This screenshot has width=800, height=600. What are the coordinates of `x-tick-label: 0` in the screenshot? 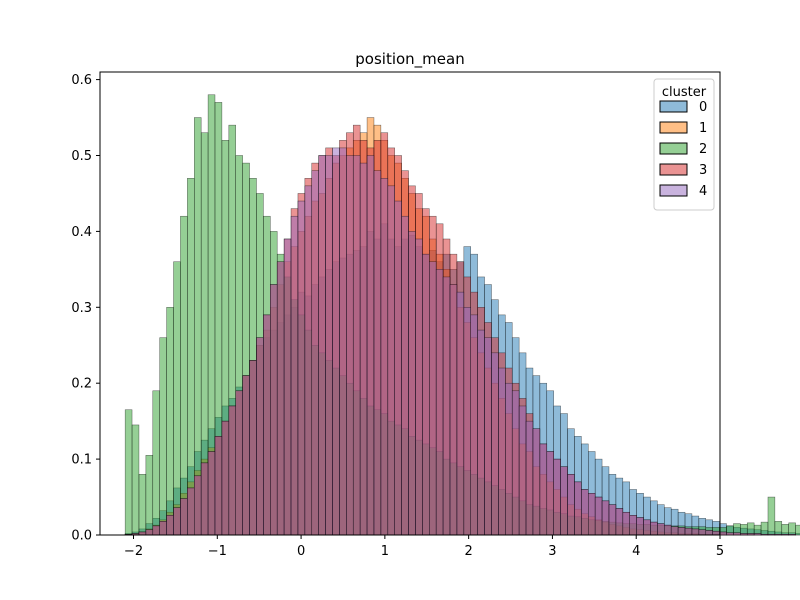 It's located at (301, 551).